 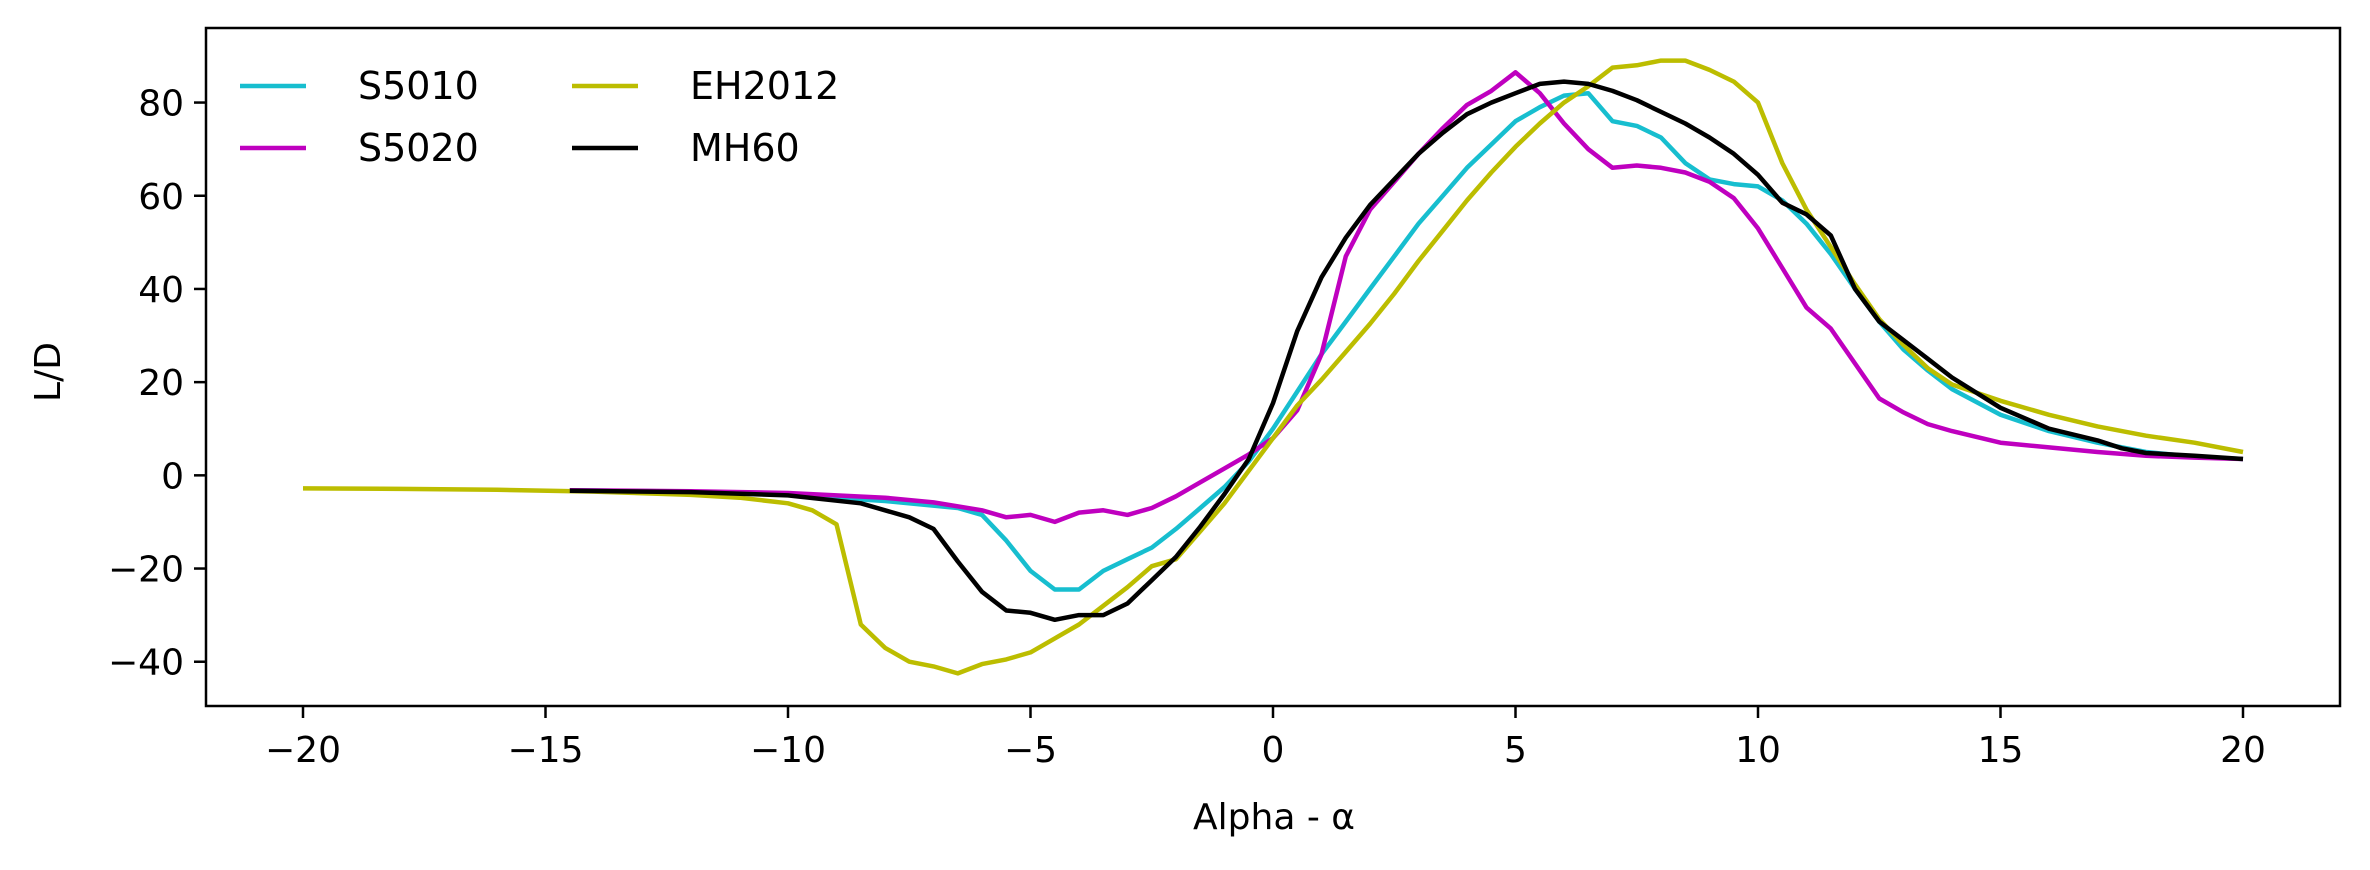 What do you see at coordinates (546, 750) in the screenshot?
I see `x-tick-label: −15` at bounding box center [546, 750].